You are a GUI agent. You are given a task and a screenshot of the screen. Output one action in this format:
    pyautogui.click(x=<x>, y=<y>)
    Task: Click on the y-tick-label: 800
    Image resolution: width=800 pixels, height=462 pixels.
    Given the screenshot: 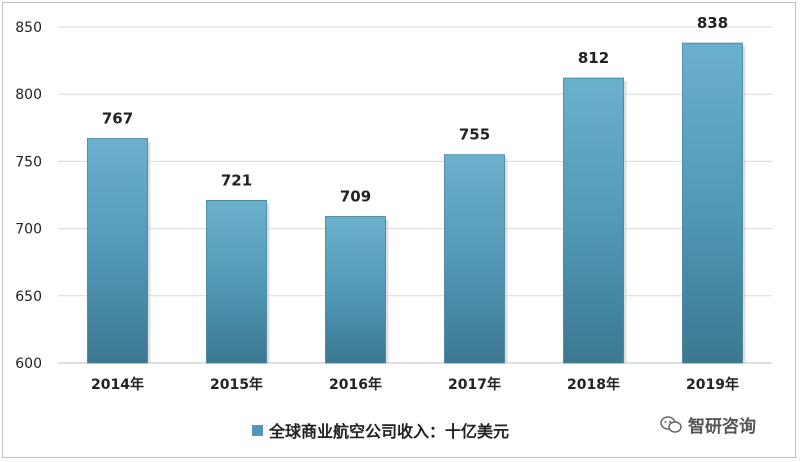 What is the action you would take?
    pyautogui.click(x=28, y=95)
    